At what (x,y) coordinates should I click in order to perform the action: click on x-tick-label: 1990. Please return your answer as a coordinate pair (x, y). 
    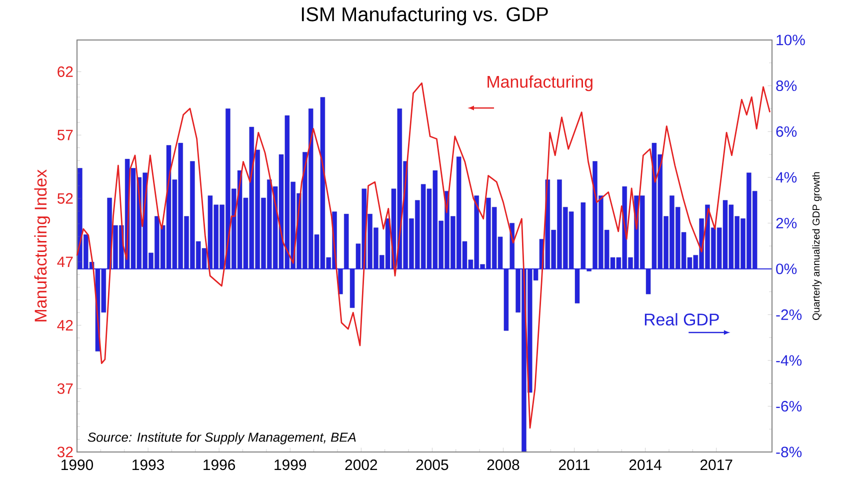
    Looking at the image, I should click on (78, 465).